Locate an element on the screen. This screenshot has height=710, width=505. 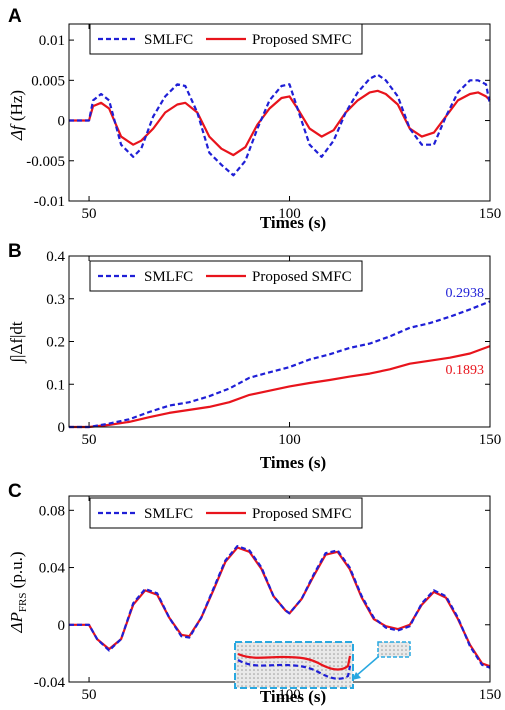
panel-a-label: A is located at coordinates (15, 16).